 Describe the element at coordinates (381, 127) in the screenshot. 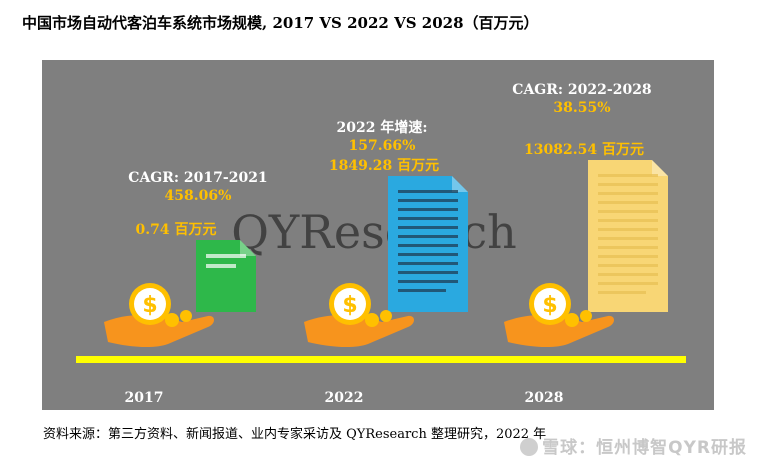

I see `annotation-label-2022: 2022 年增速:` at that location.